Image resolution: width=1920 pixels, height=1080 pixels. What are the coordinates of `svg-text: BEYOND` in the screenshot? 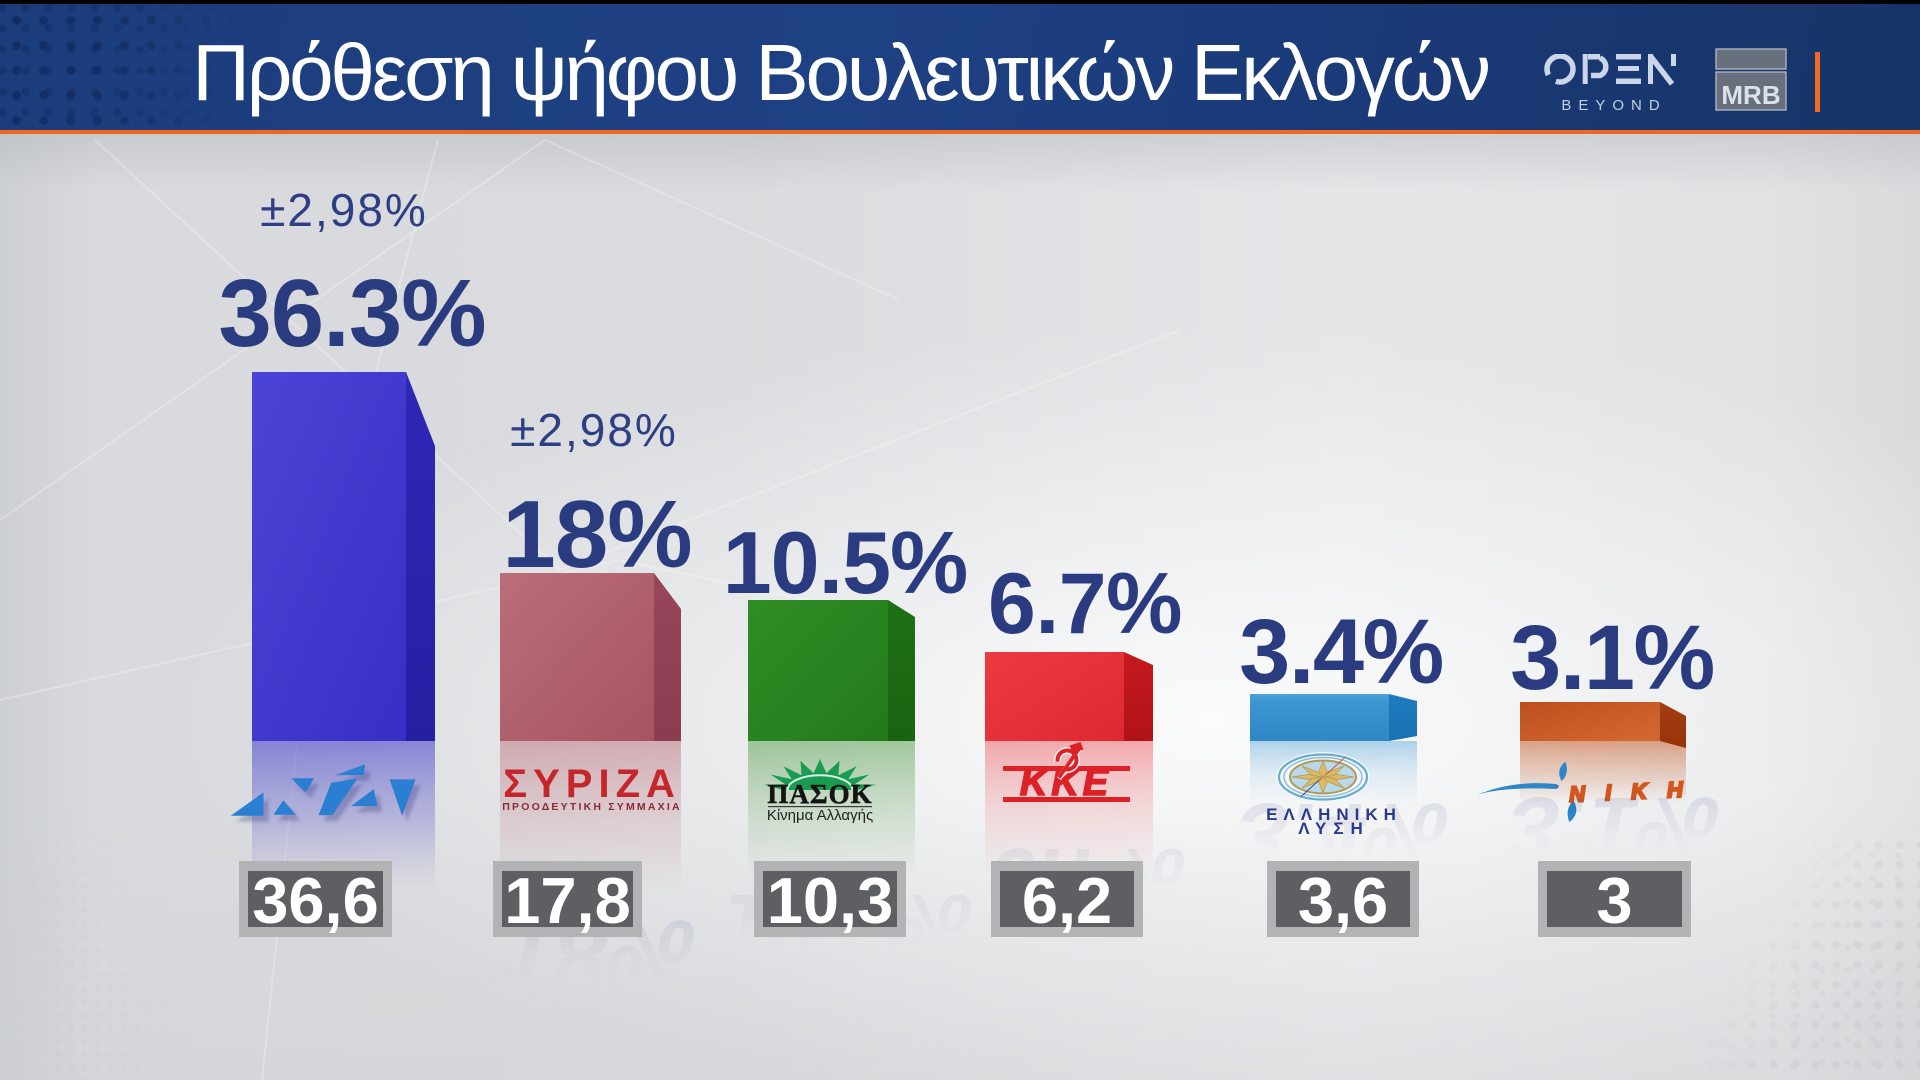 It's located at (1613, 105).